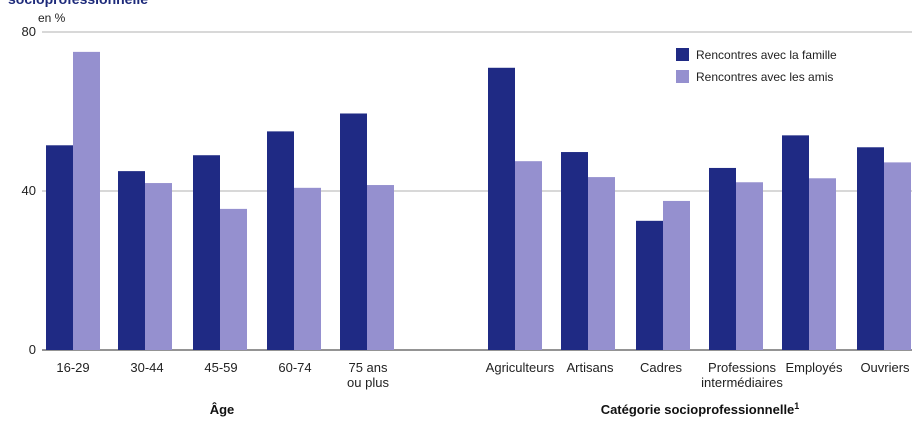 This screenshot has height=426, width=912. Describe the element at coordinates (700, 409) in the screenshot. I see `x-group-label-1: Catégorie socioprofessionnelle1` at that location.